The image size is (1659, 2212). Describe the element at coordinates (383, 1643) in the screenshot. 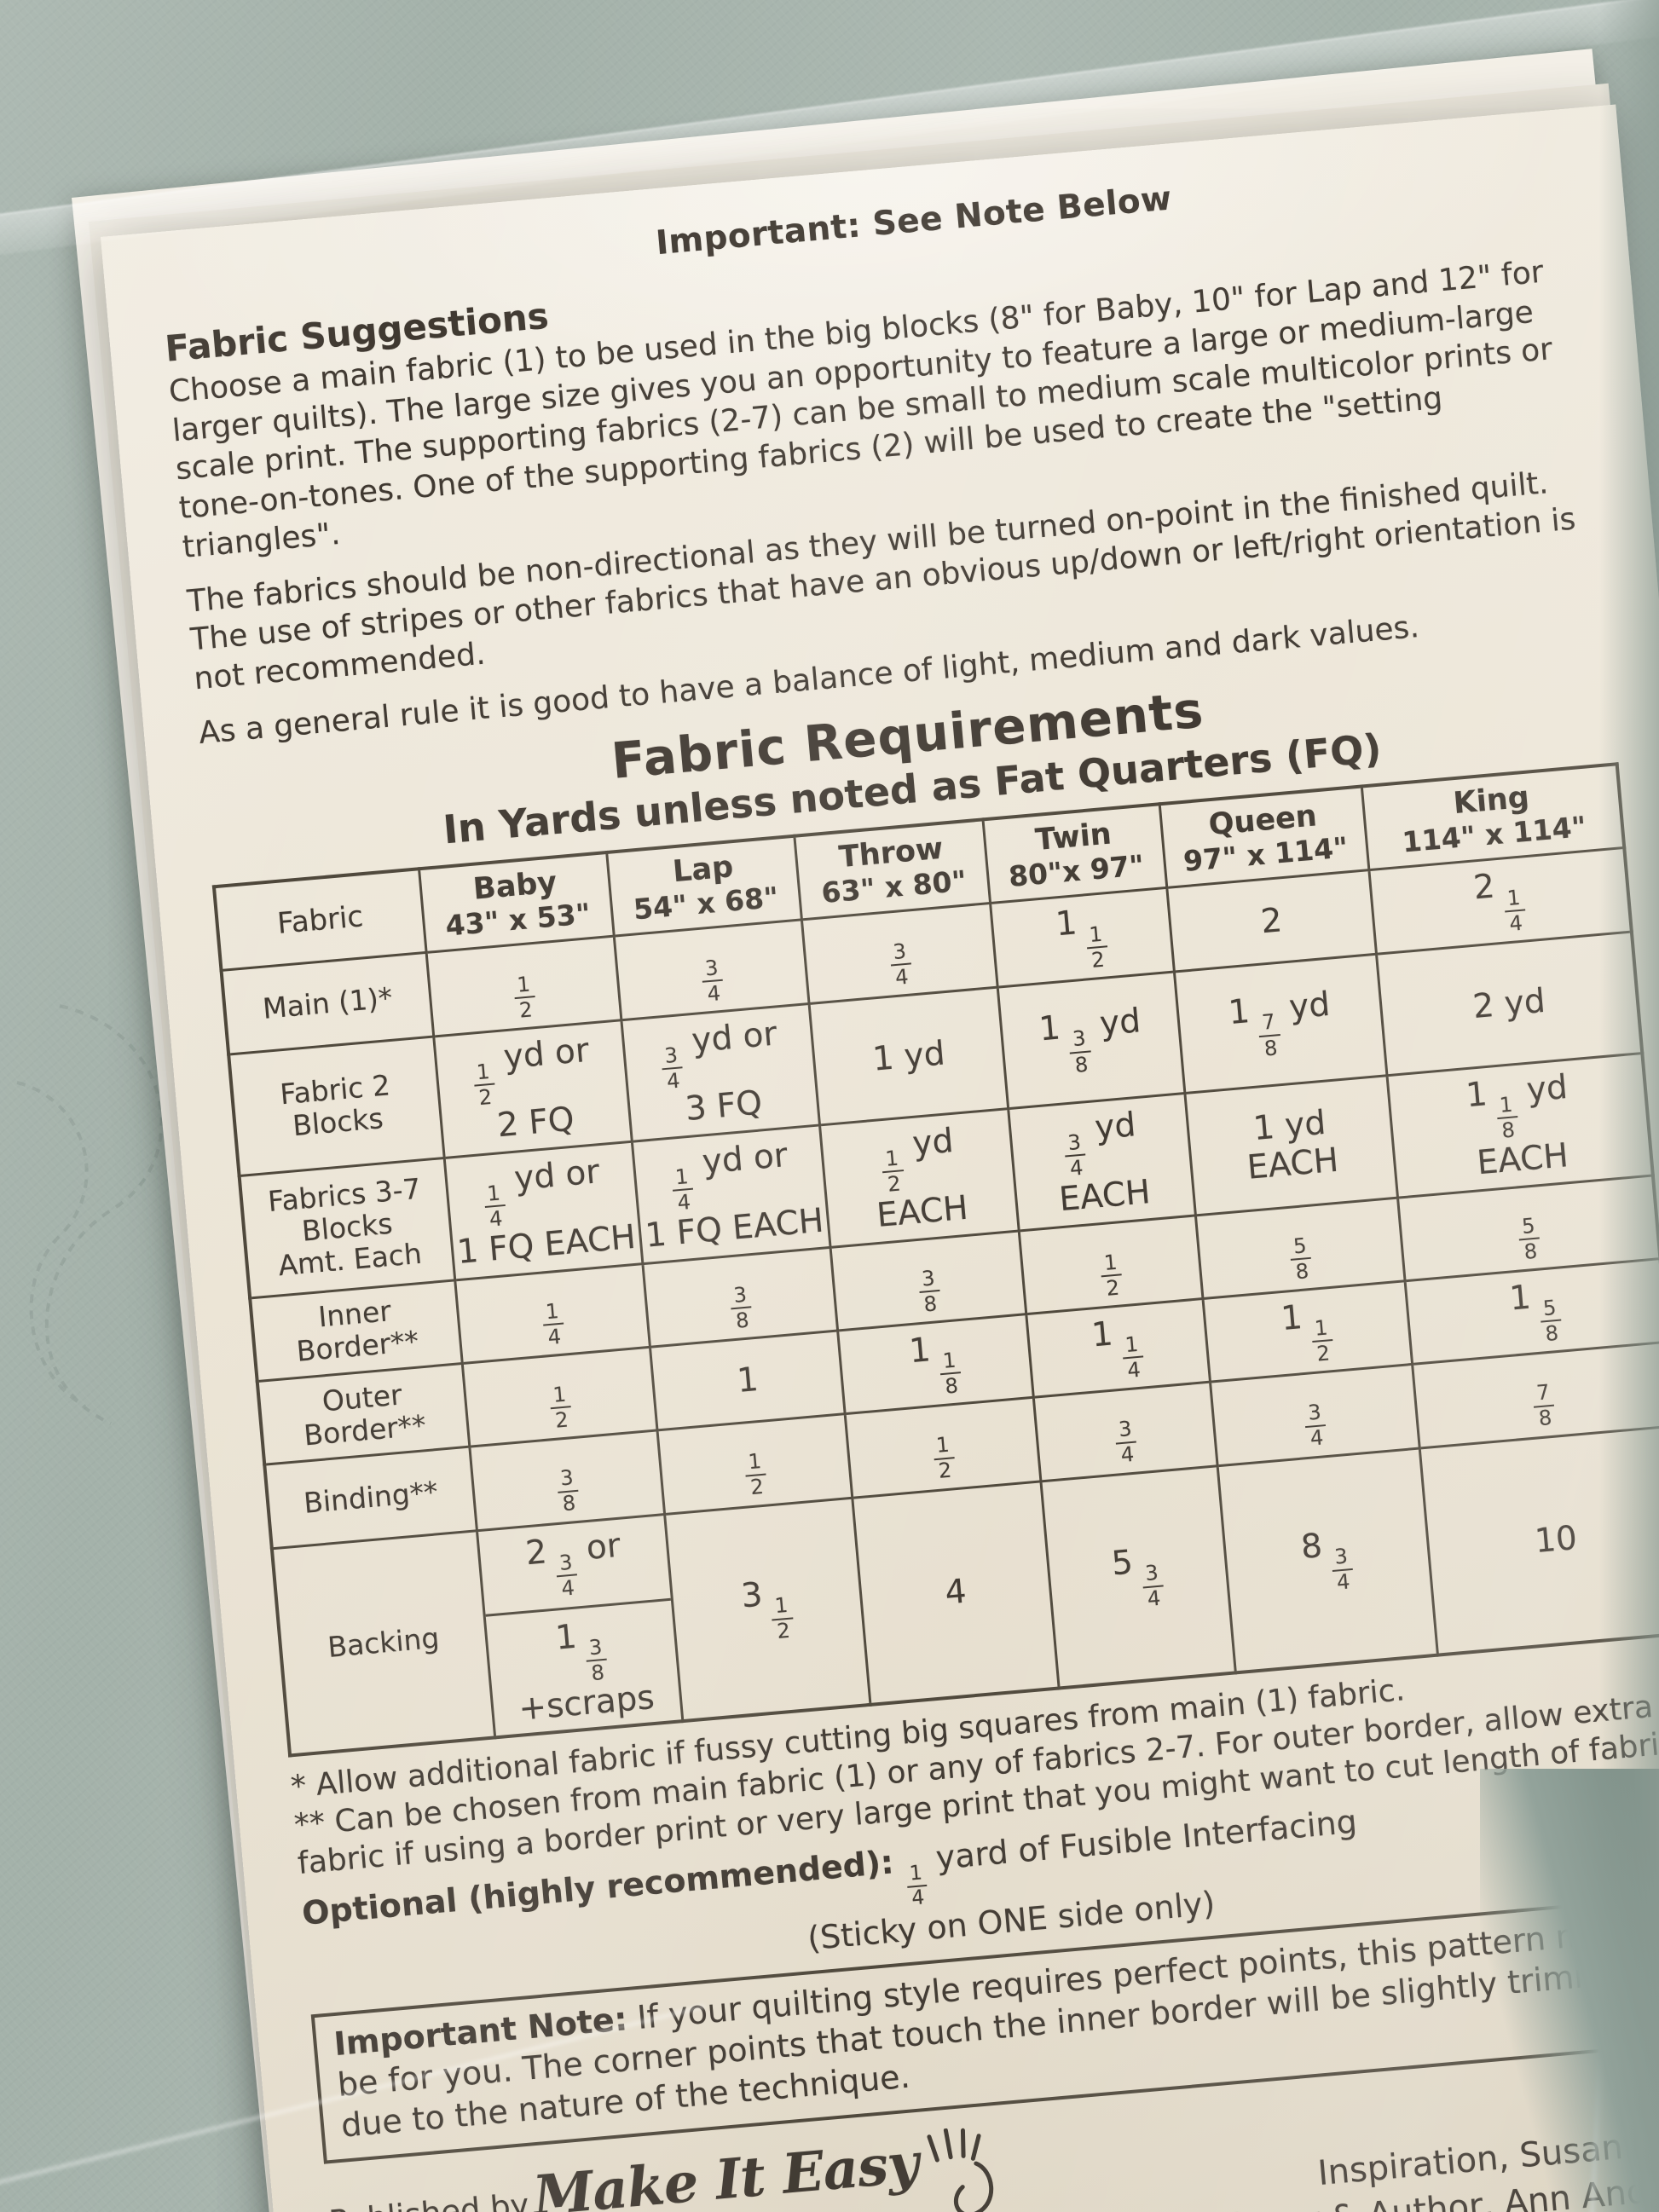

I see `table-row-label: Backing` at that location.